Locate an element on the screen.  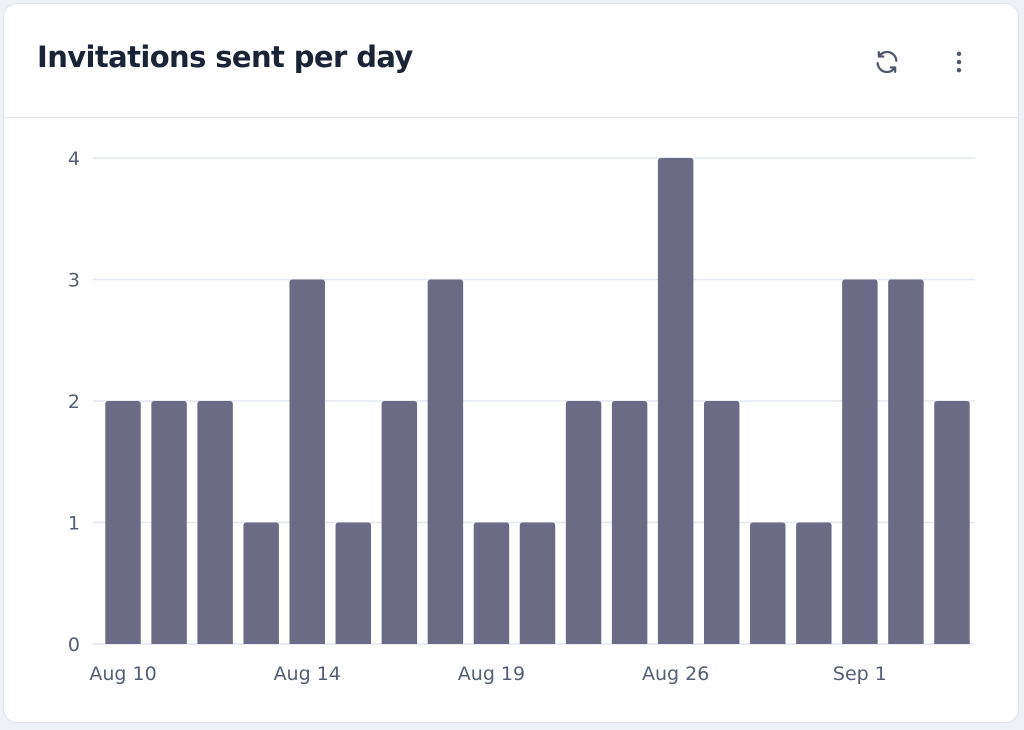
bar-aug-20: Aug 20: 1 is located at coordinates (537, 583).